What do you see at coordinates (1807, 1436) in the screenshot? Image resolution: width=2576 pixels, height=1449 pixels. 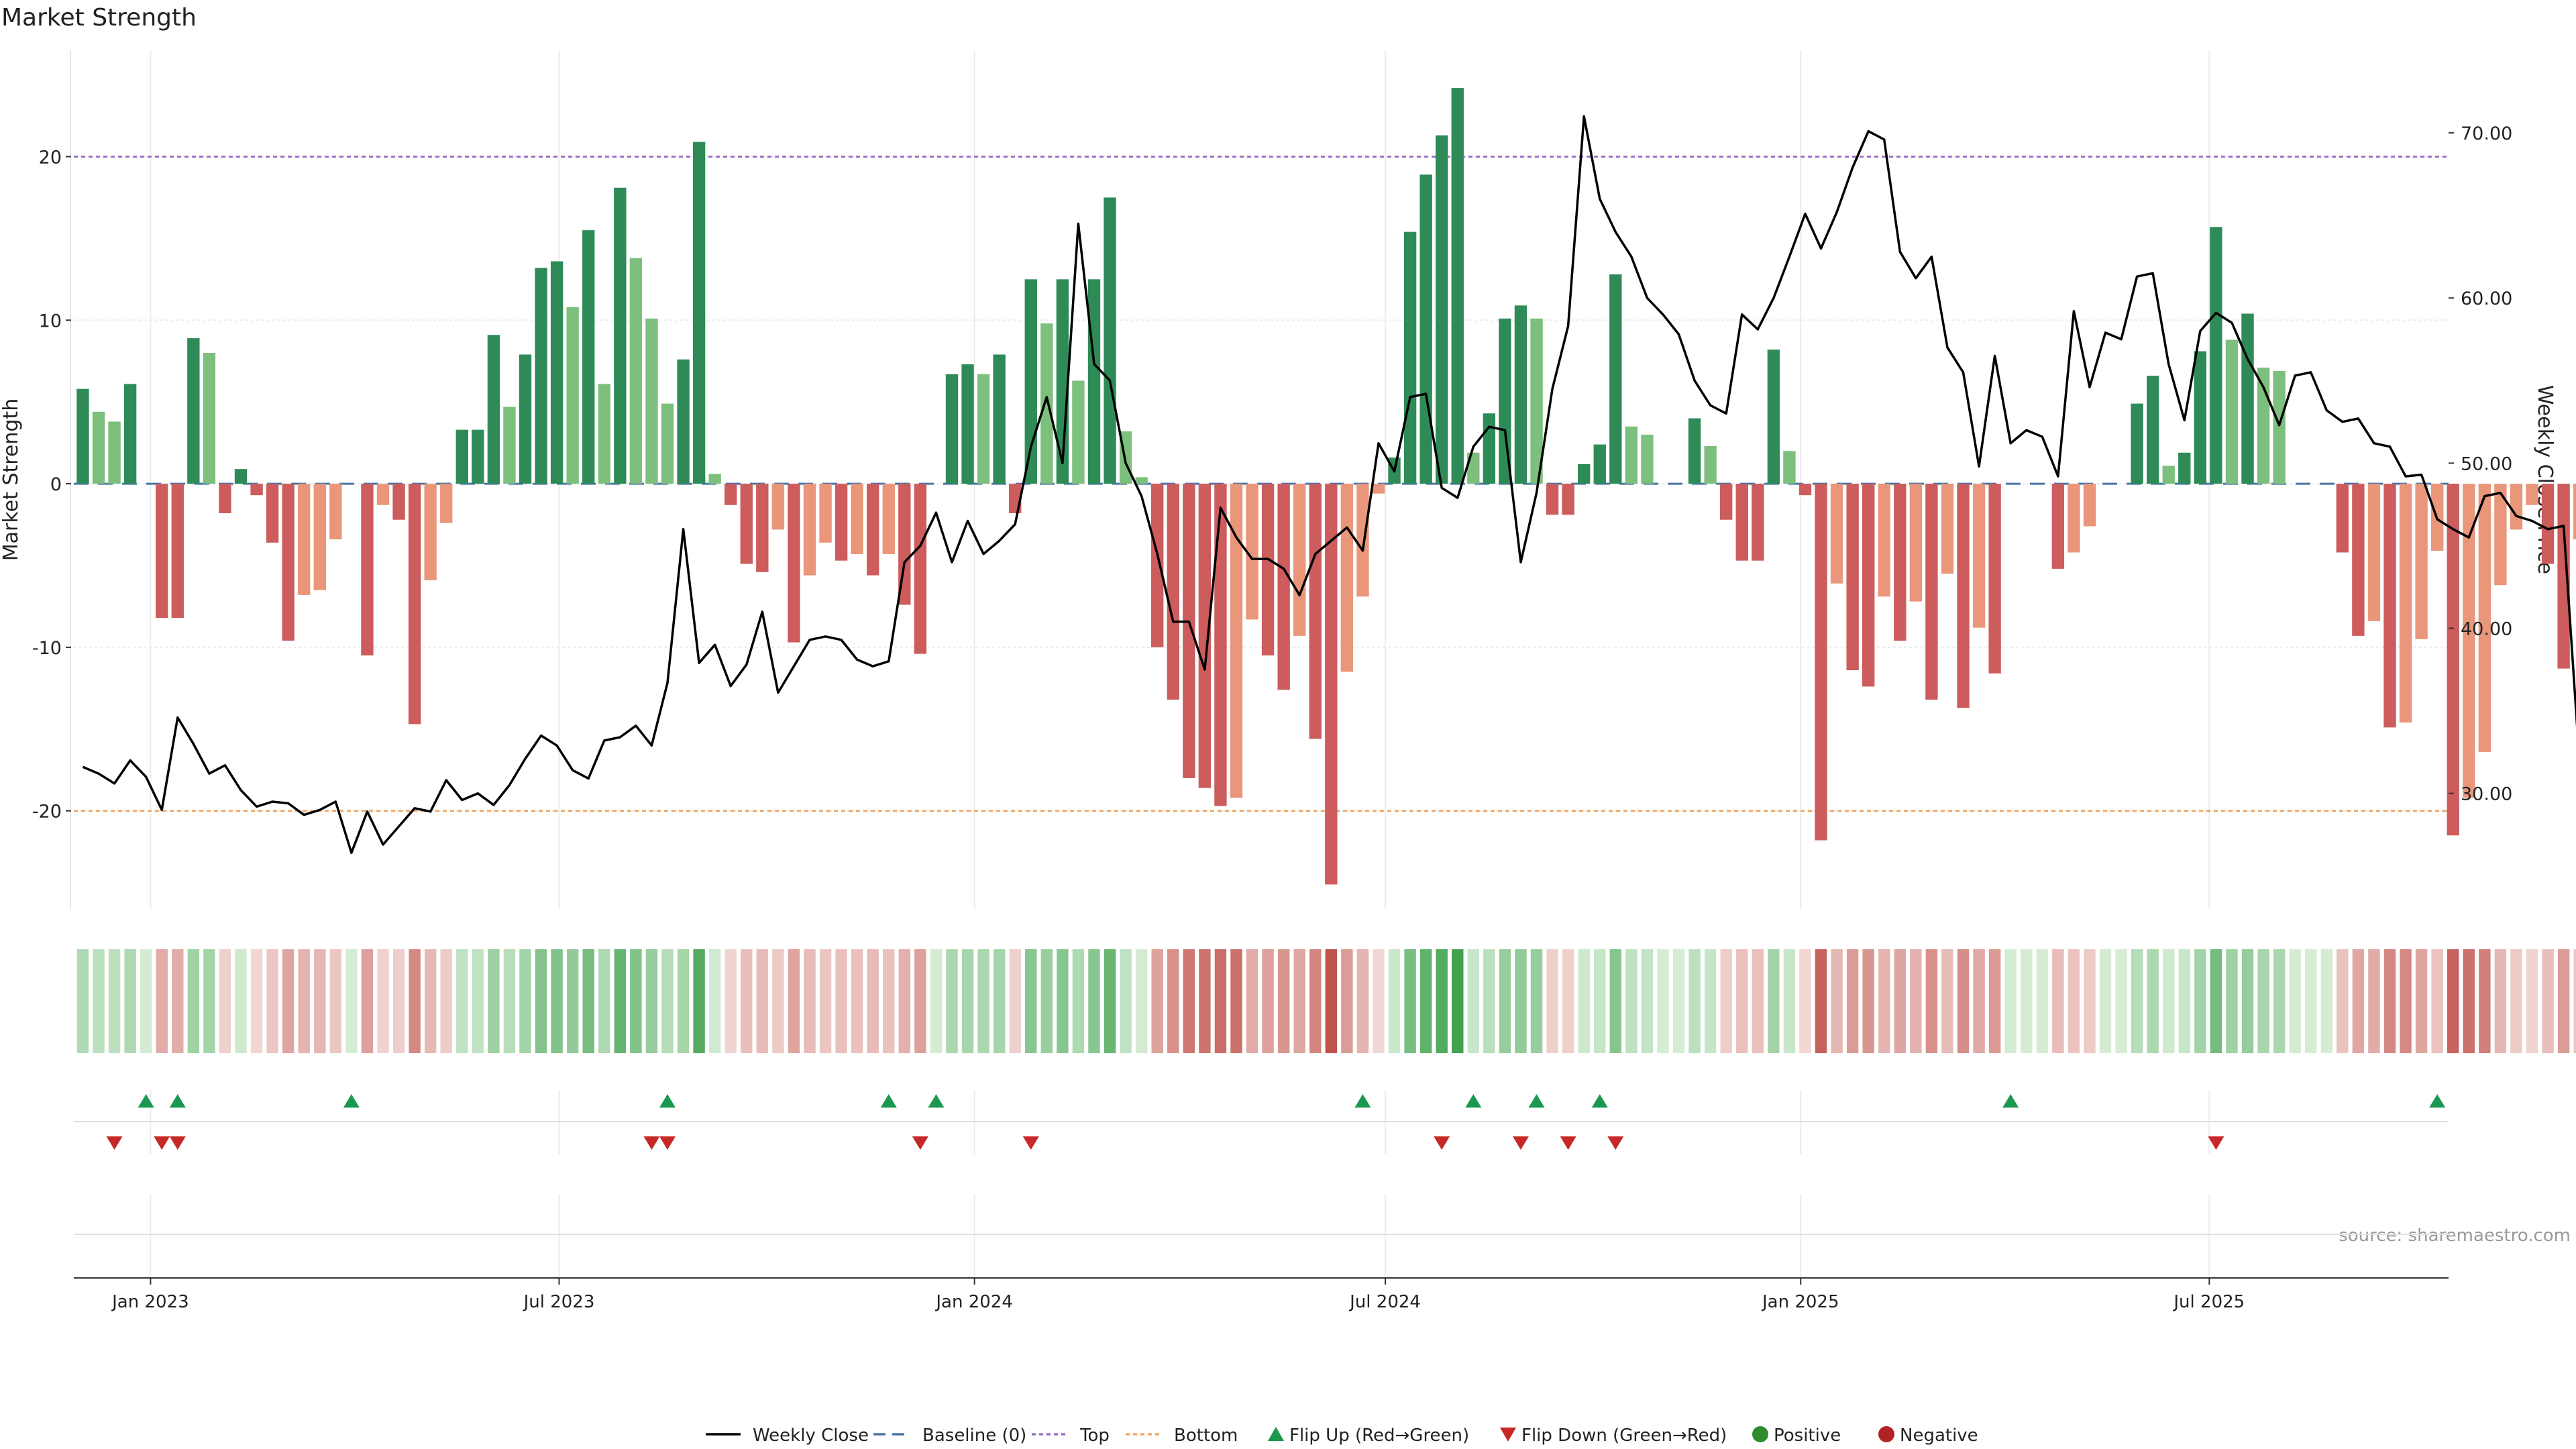 I see `legend-label: Positive` at bounding box center [1807, 1436].